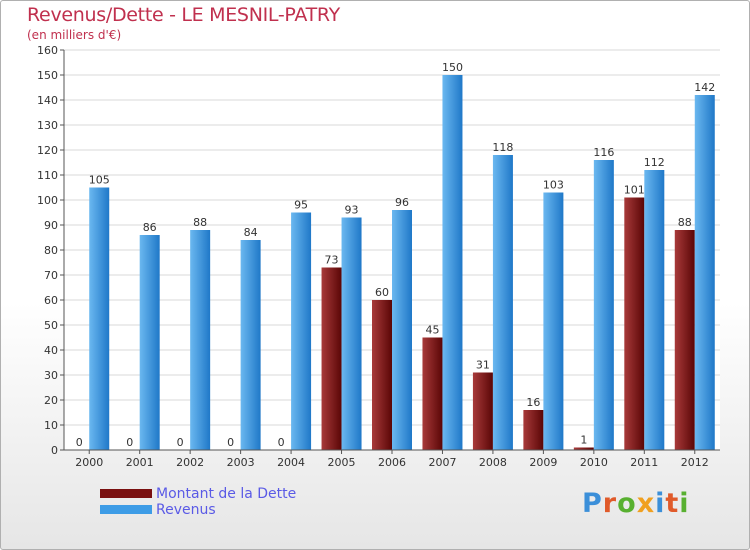 This screenshot has width=750, height=550. I want to click on logo-letter: o, so click(627, 503).